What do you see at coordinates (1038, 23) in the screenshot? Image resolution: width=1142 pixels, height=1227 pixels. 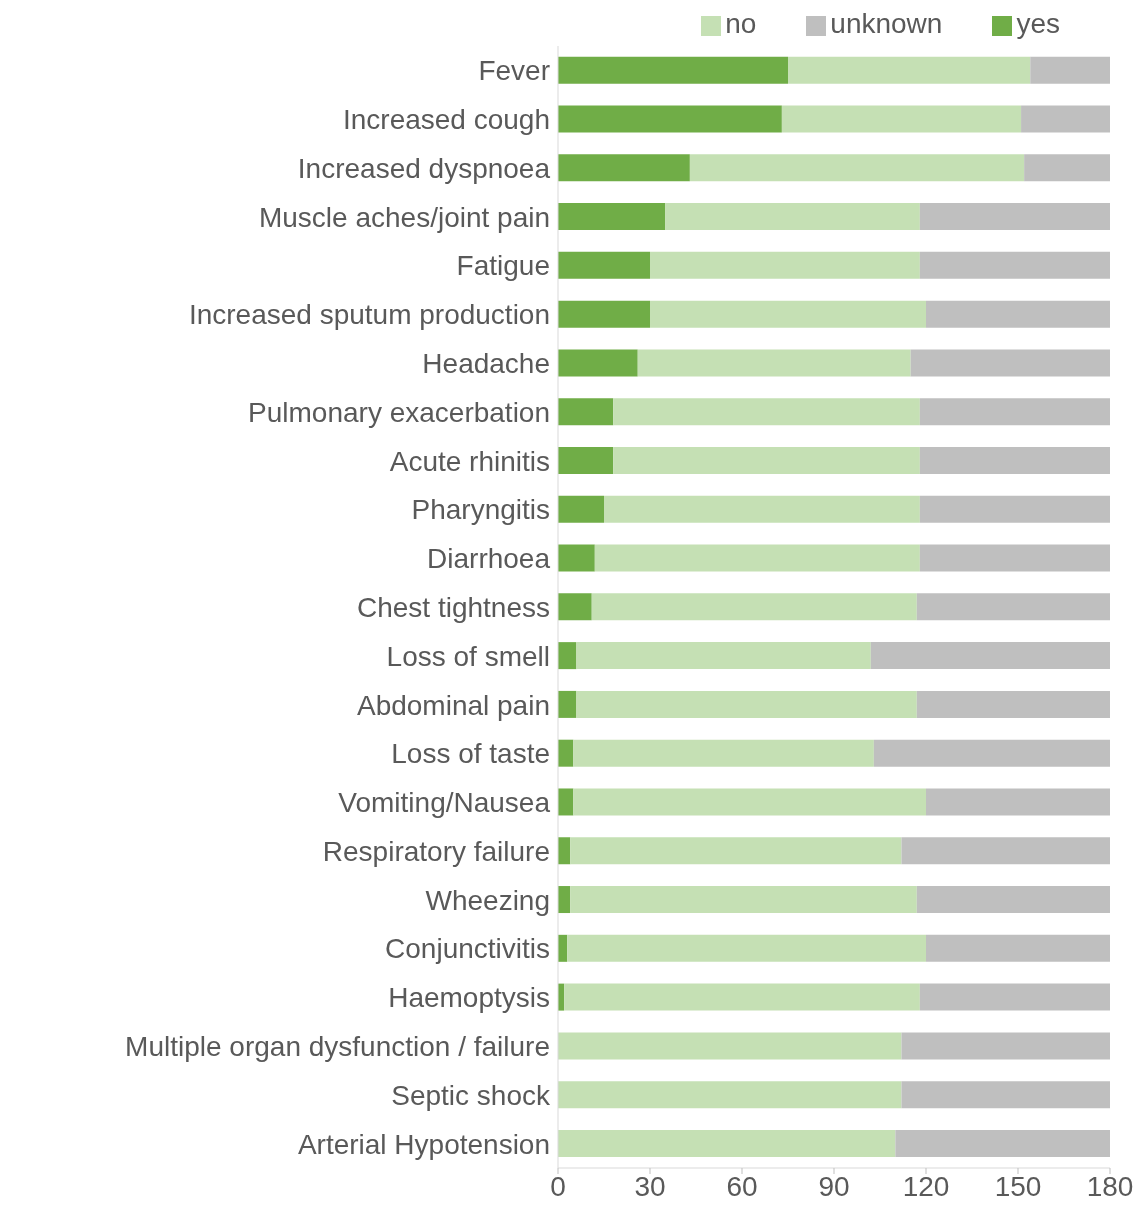 I see `legend-label: yes` at bounding box center [1038, 23].